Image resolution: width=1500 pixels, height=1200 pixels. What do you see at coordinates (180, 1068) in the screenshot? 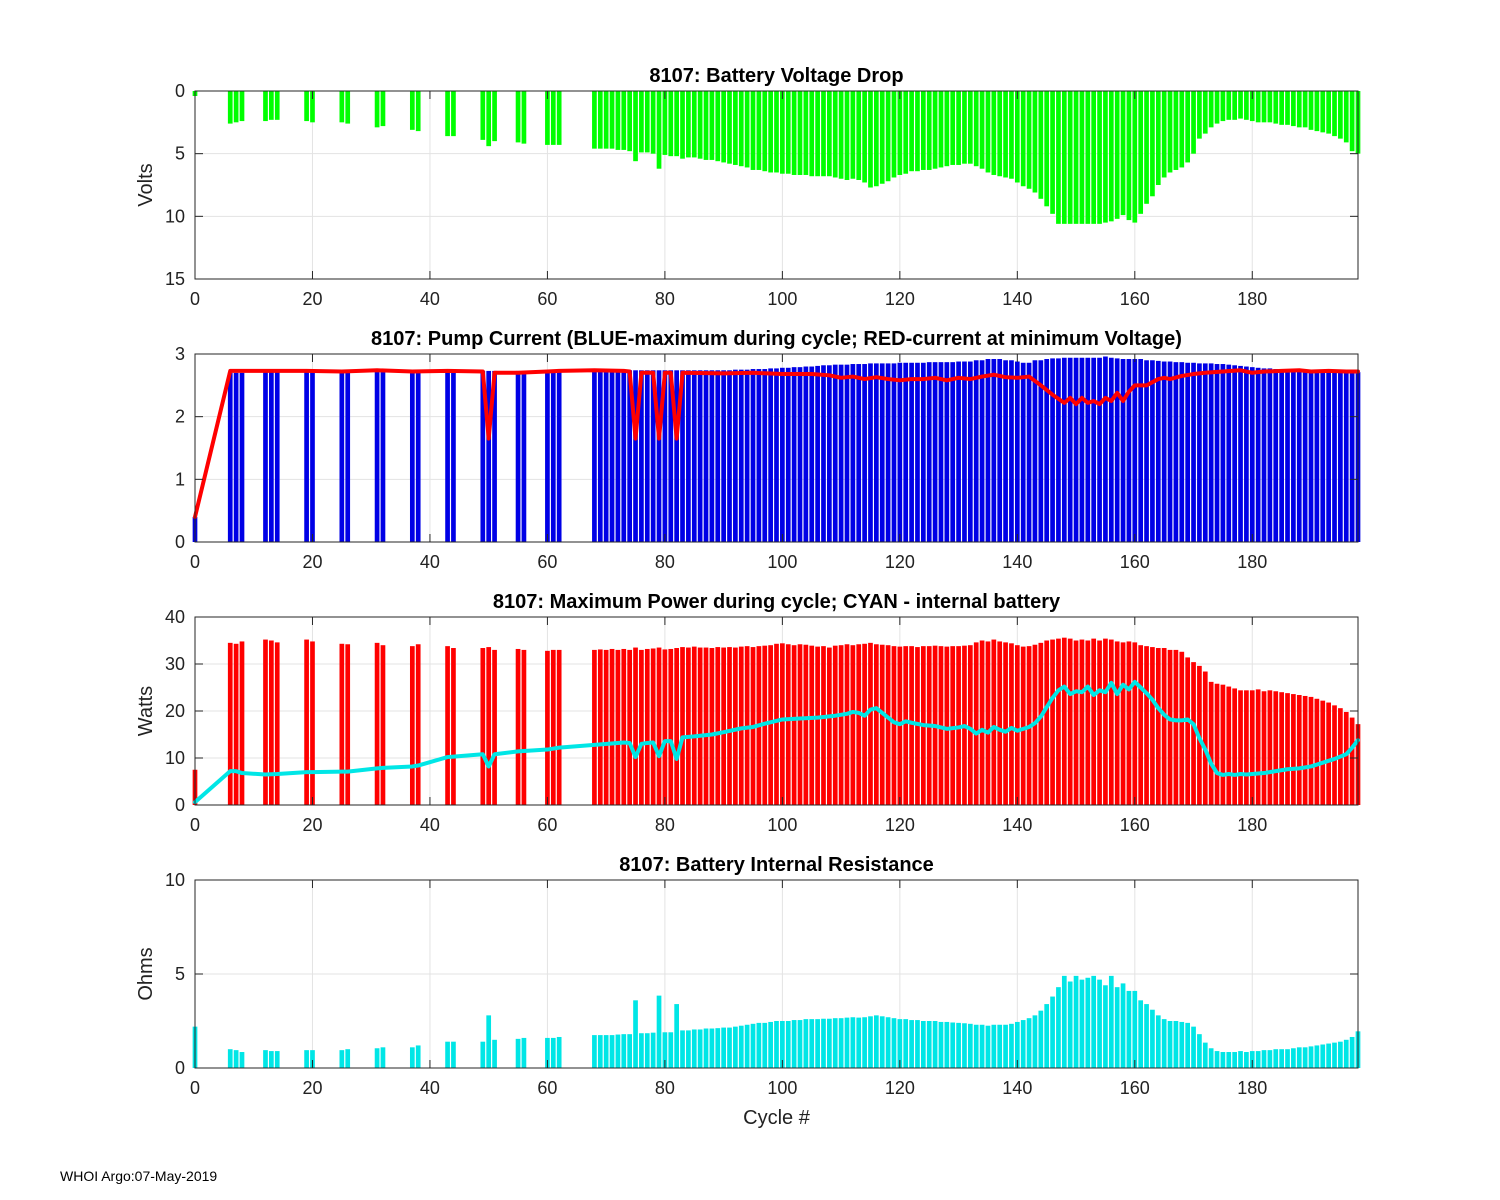
I see `y-tick-label: 0` at bounding box center [180, 1068].